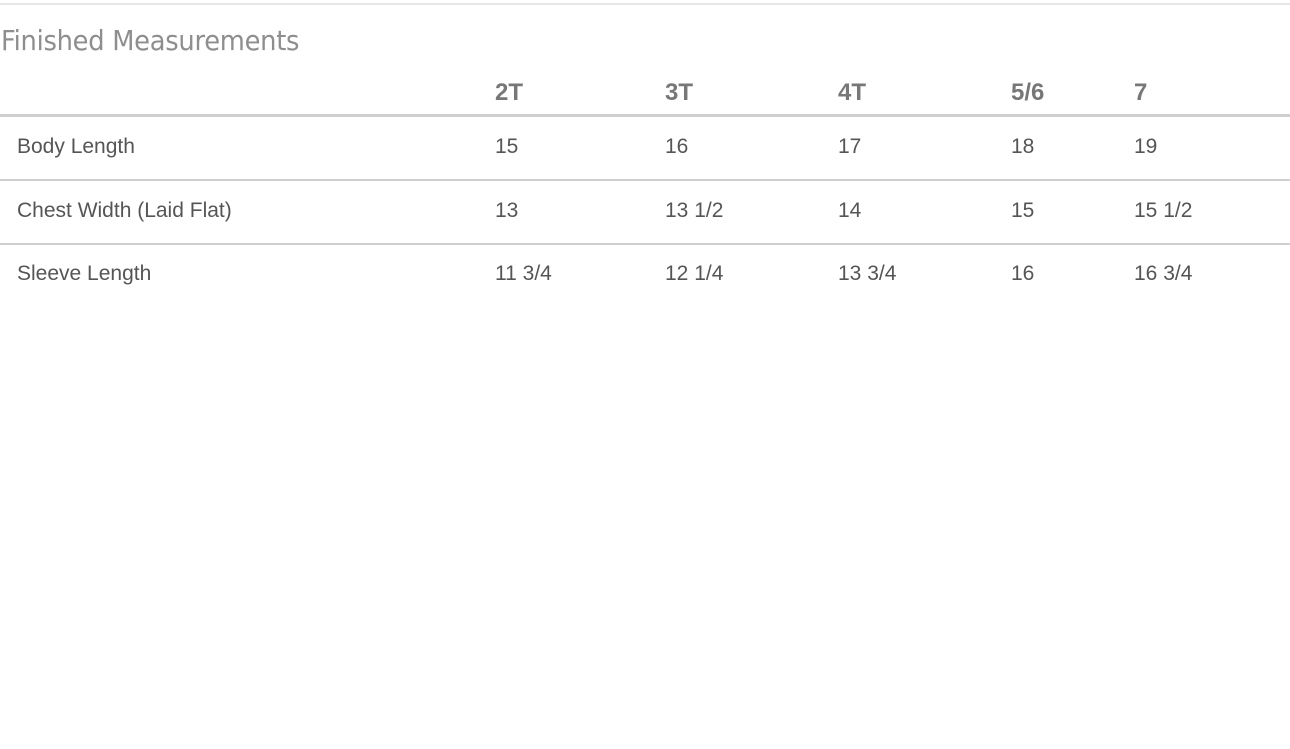  Describe the element at coordinates (645, 148) in the screenshot. I see `table-row: Body Length 15 16 17 18 19` at that location.